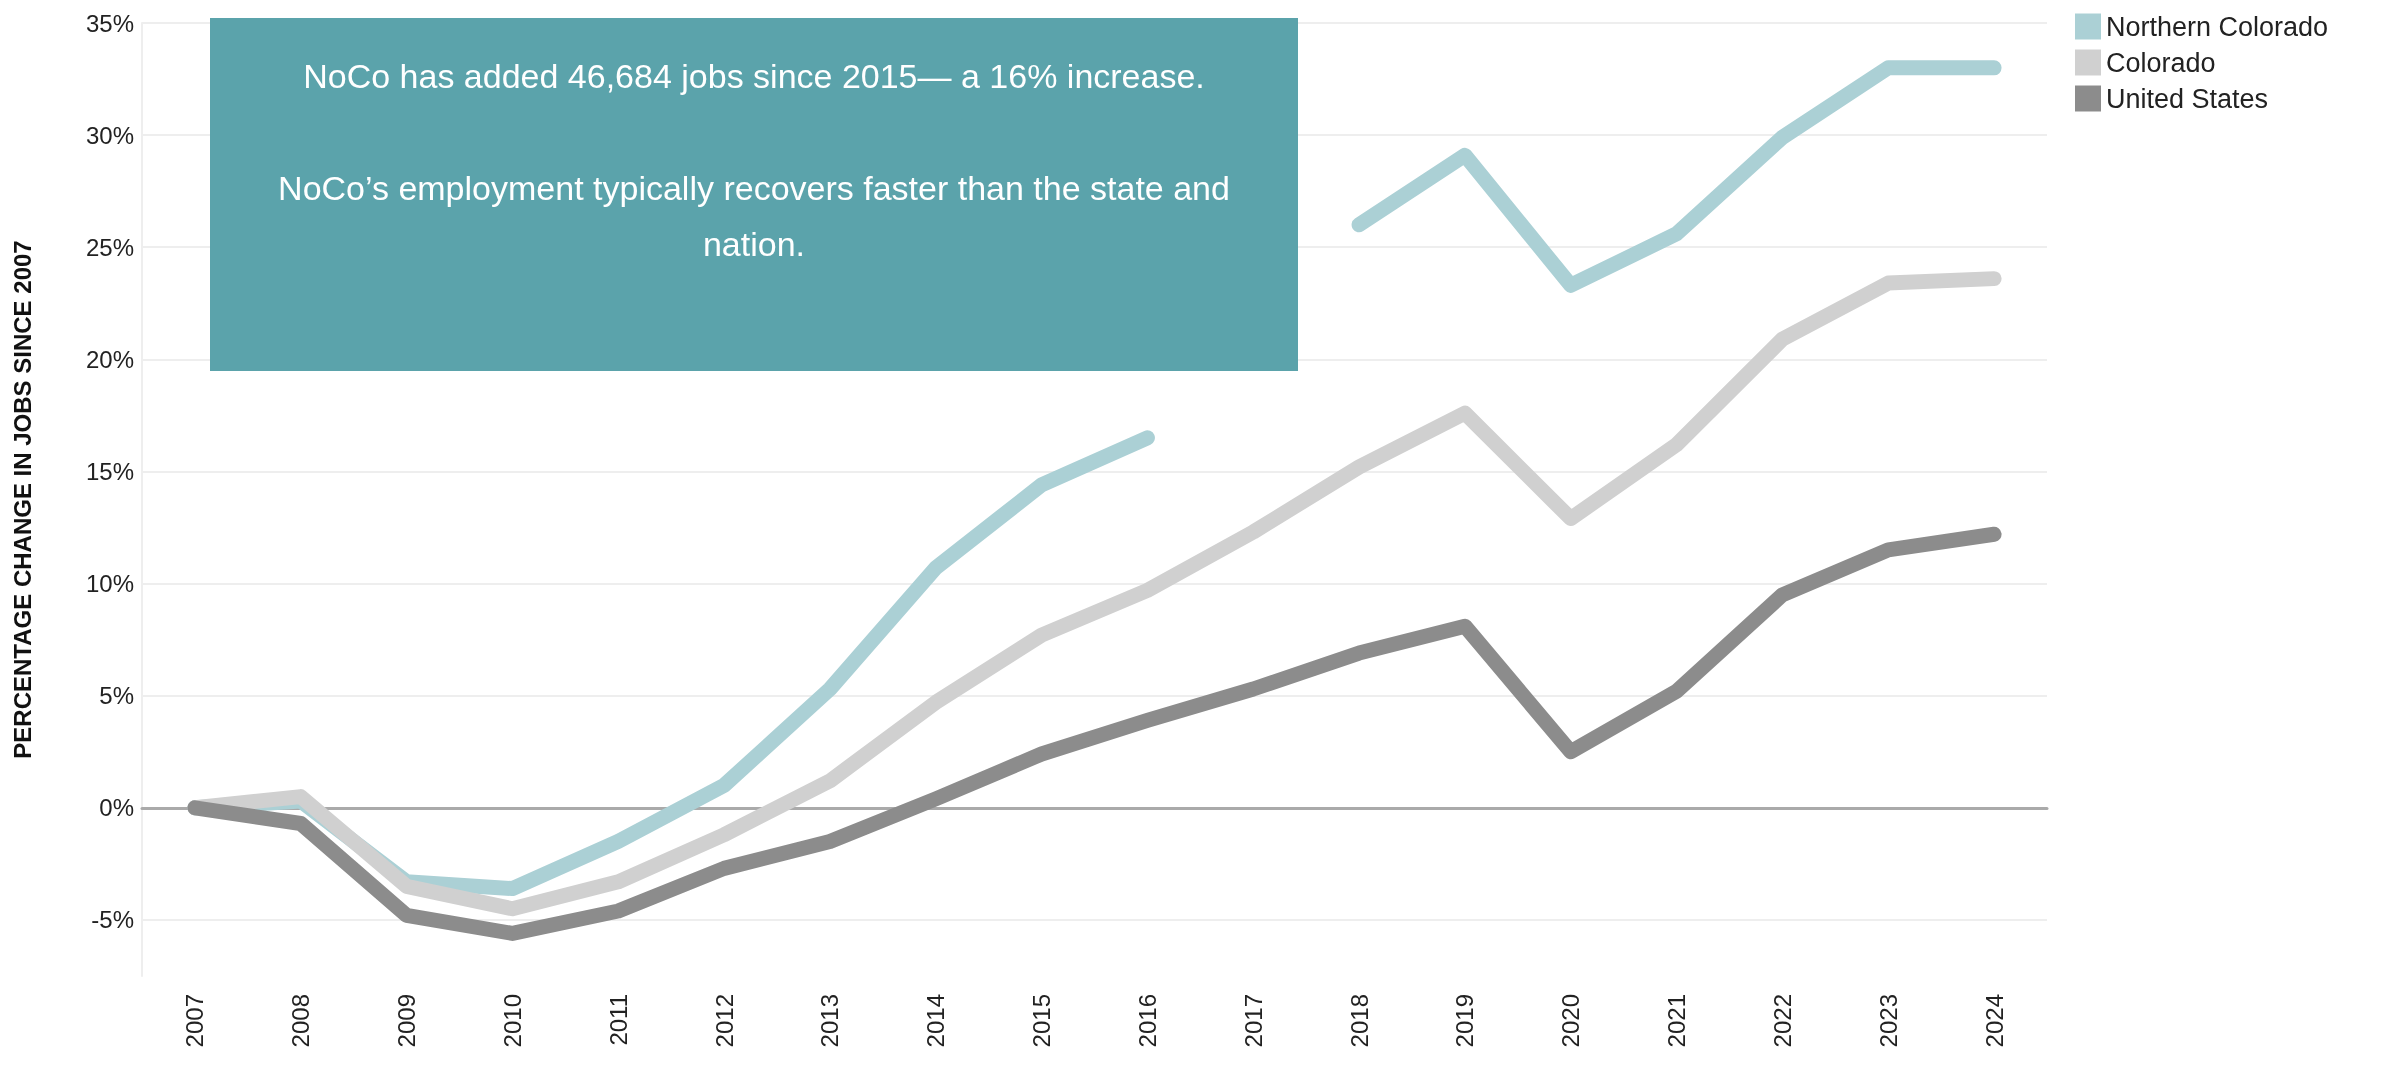 This screenshot has height=1070, width=2392. Describe the element at coordinates (1465, 1021) in the screenshot. I see `x-tick-label: 2019` at that location.